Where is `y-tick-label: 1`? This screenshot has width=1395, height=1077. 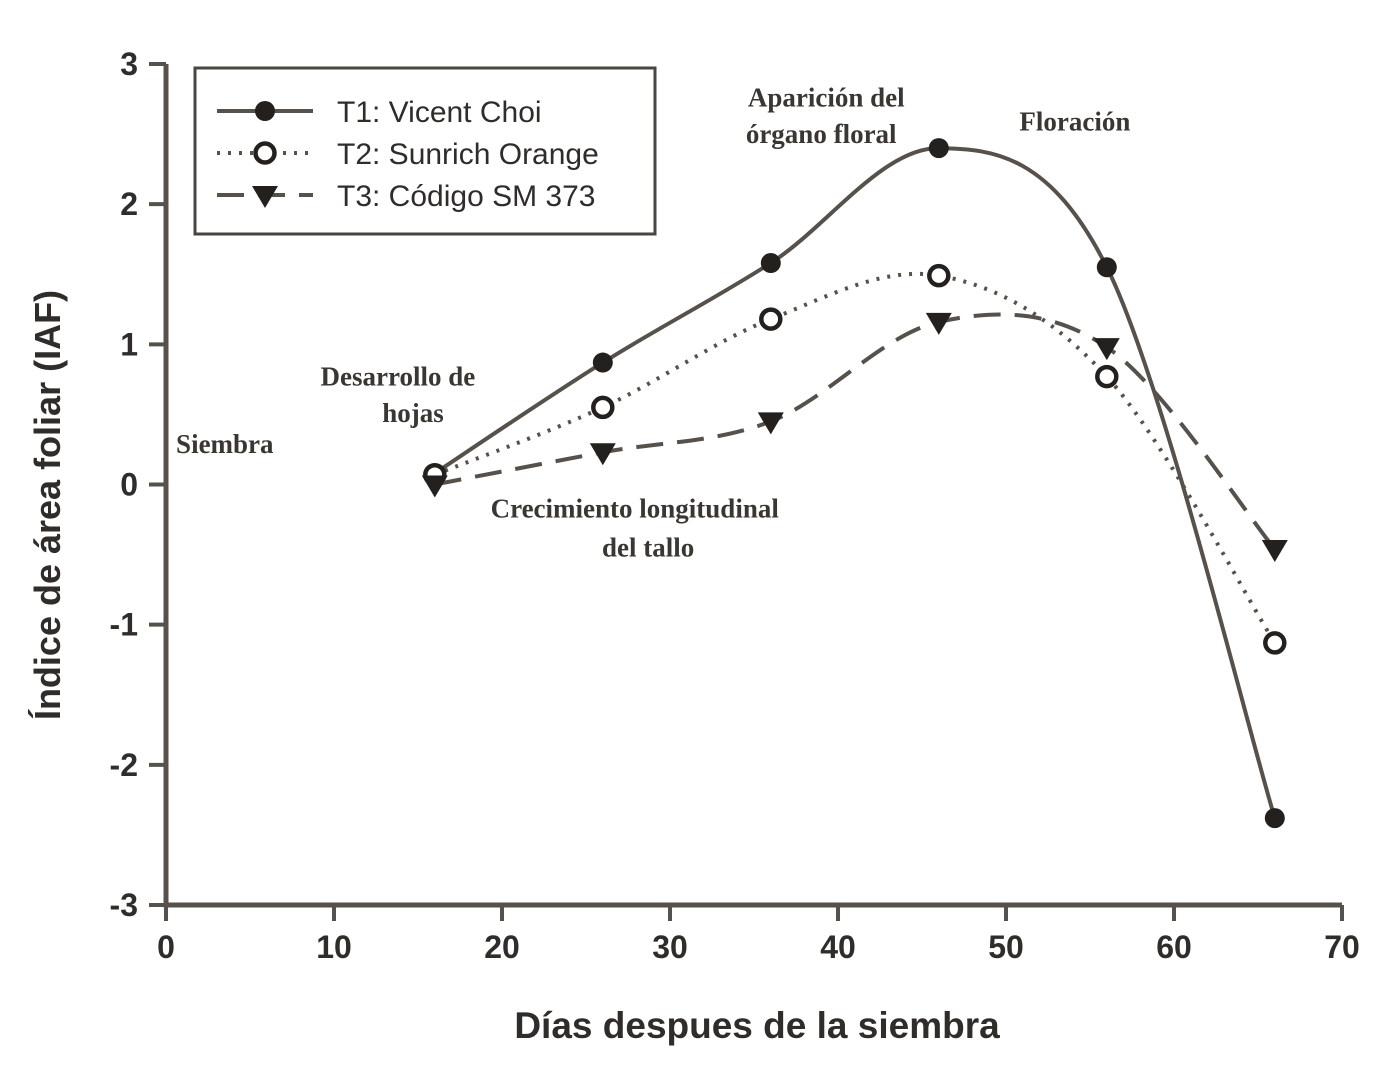 y-tick-label: 1 is located at coordinates (129, 344).